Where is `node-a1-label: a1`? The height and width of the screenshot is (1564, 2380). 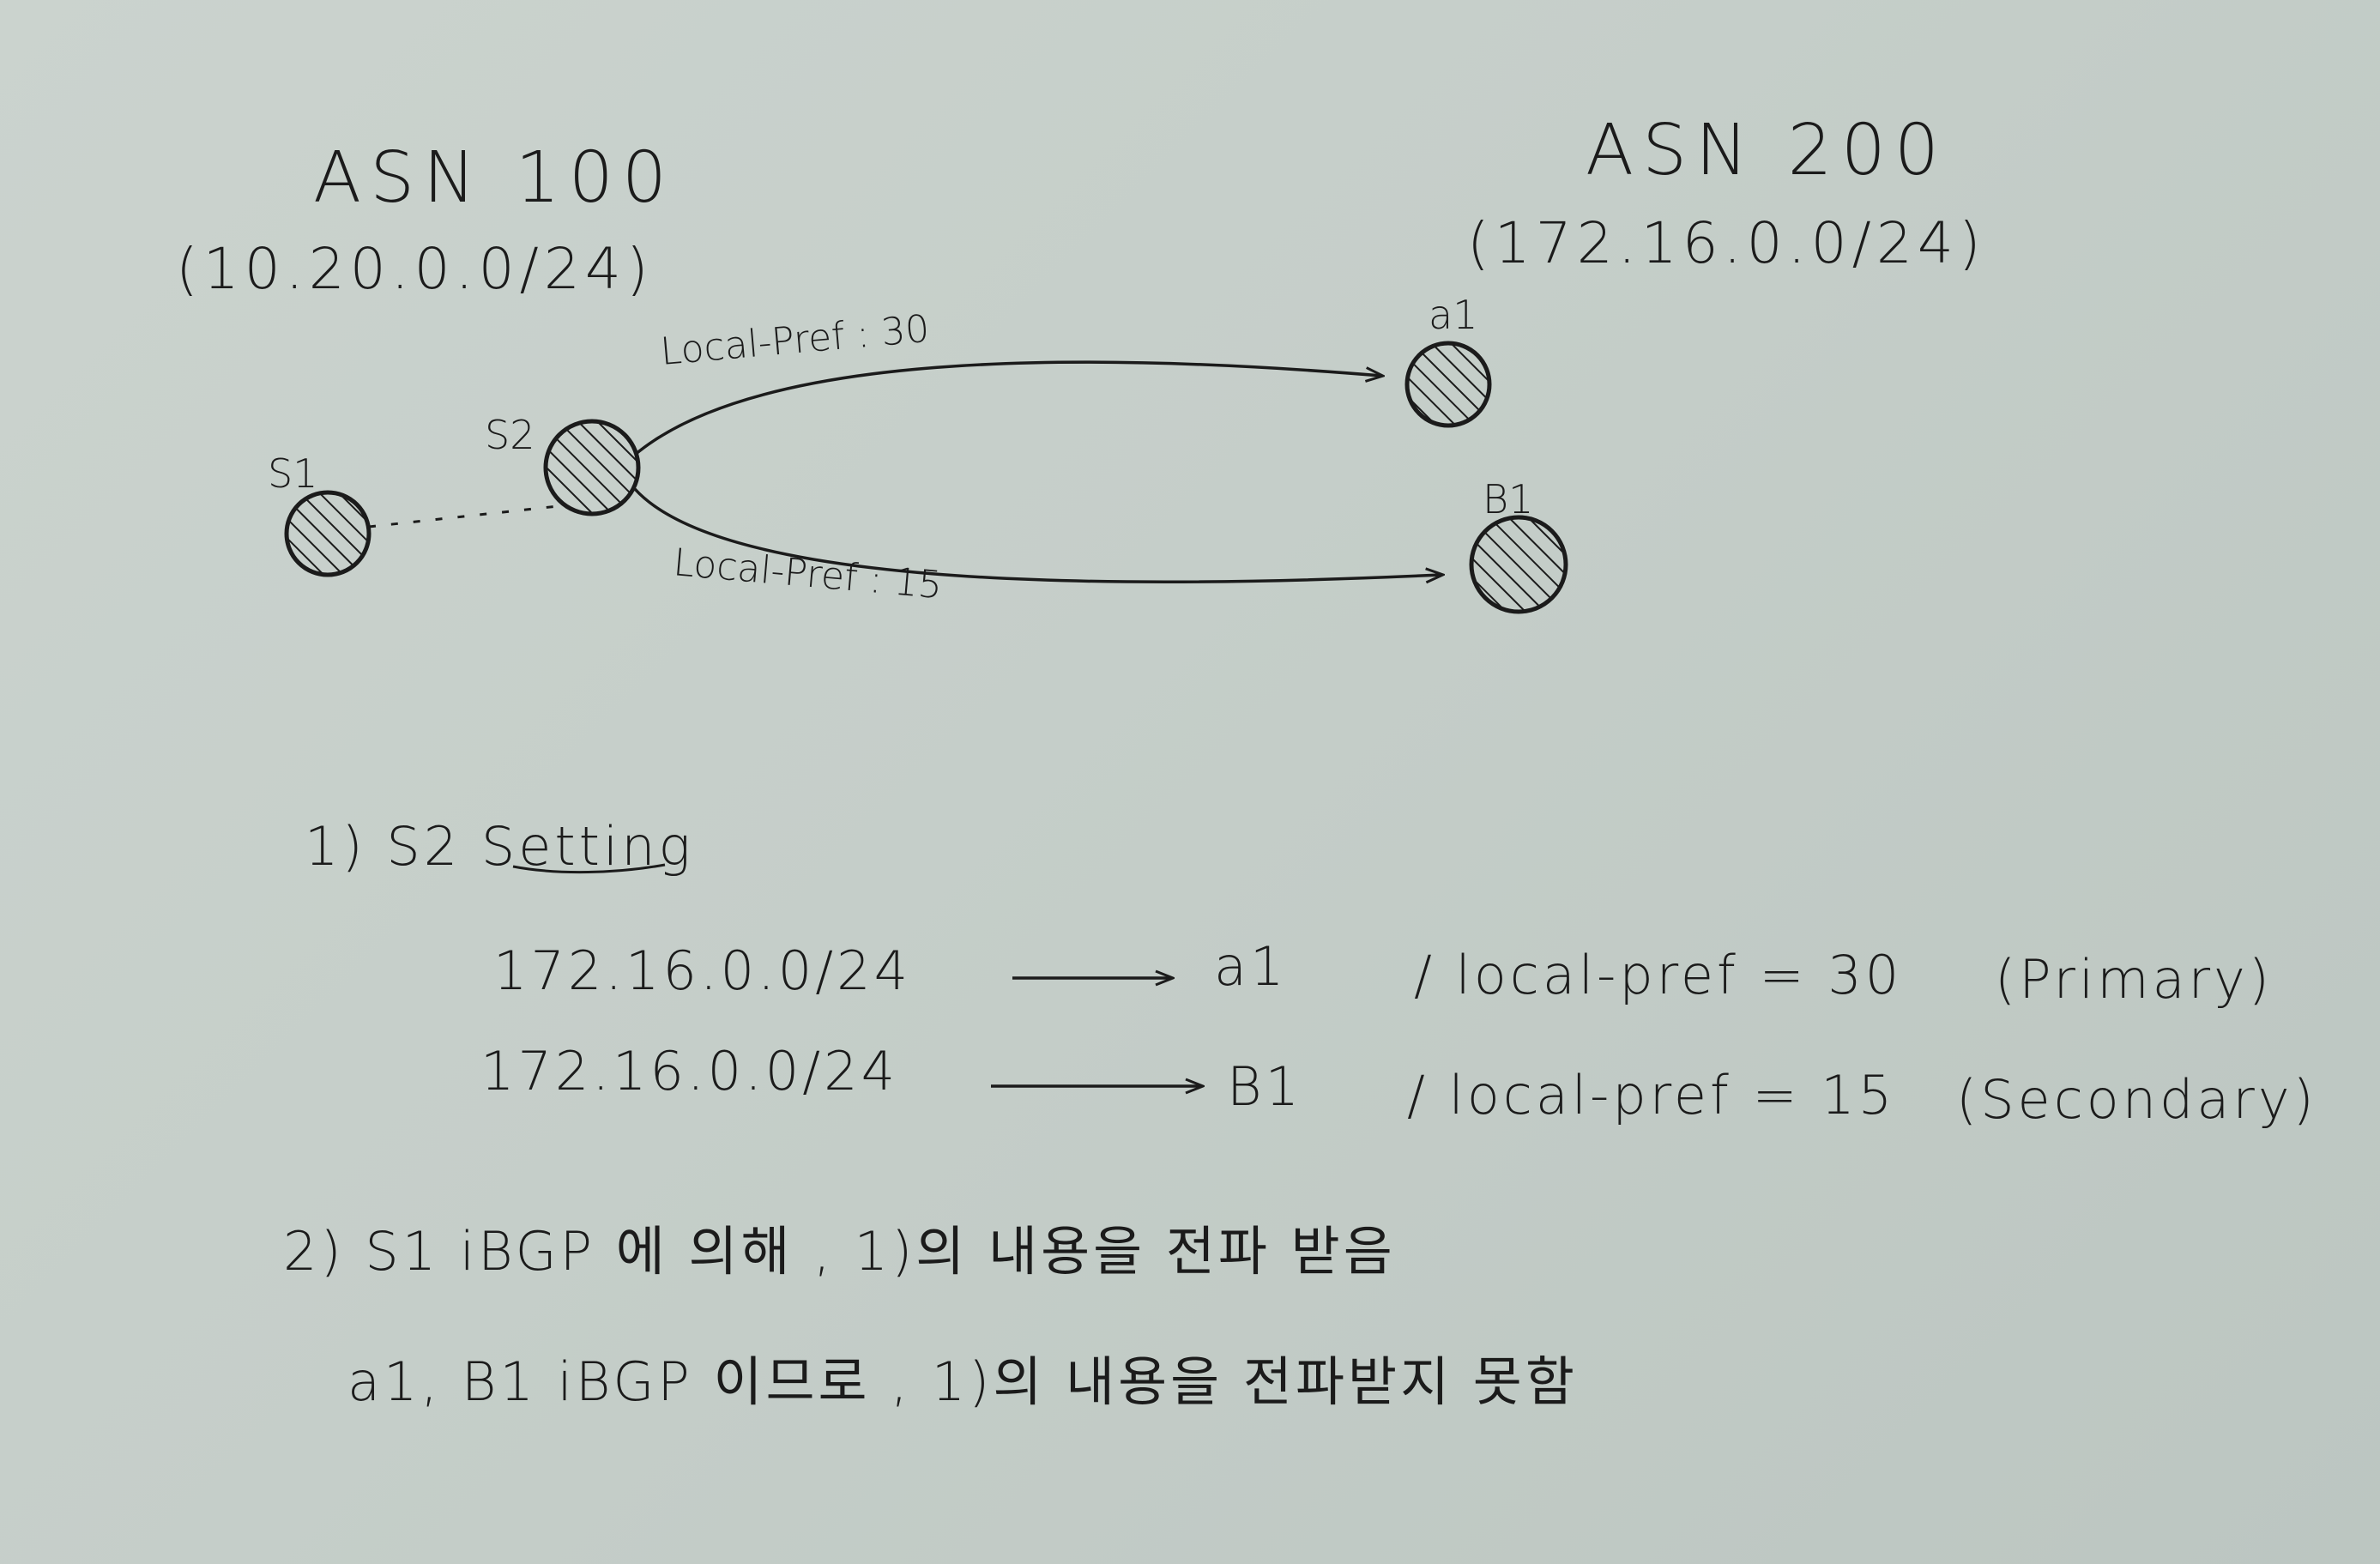
node-a1-label: a1 is located at coordinates (1453, 315).